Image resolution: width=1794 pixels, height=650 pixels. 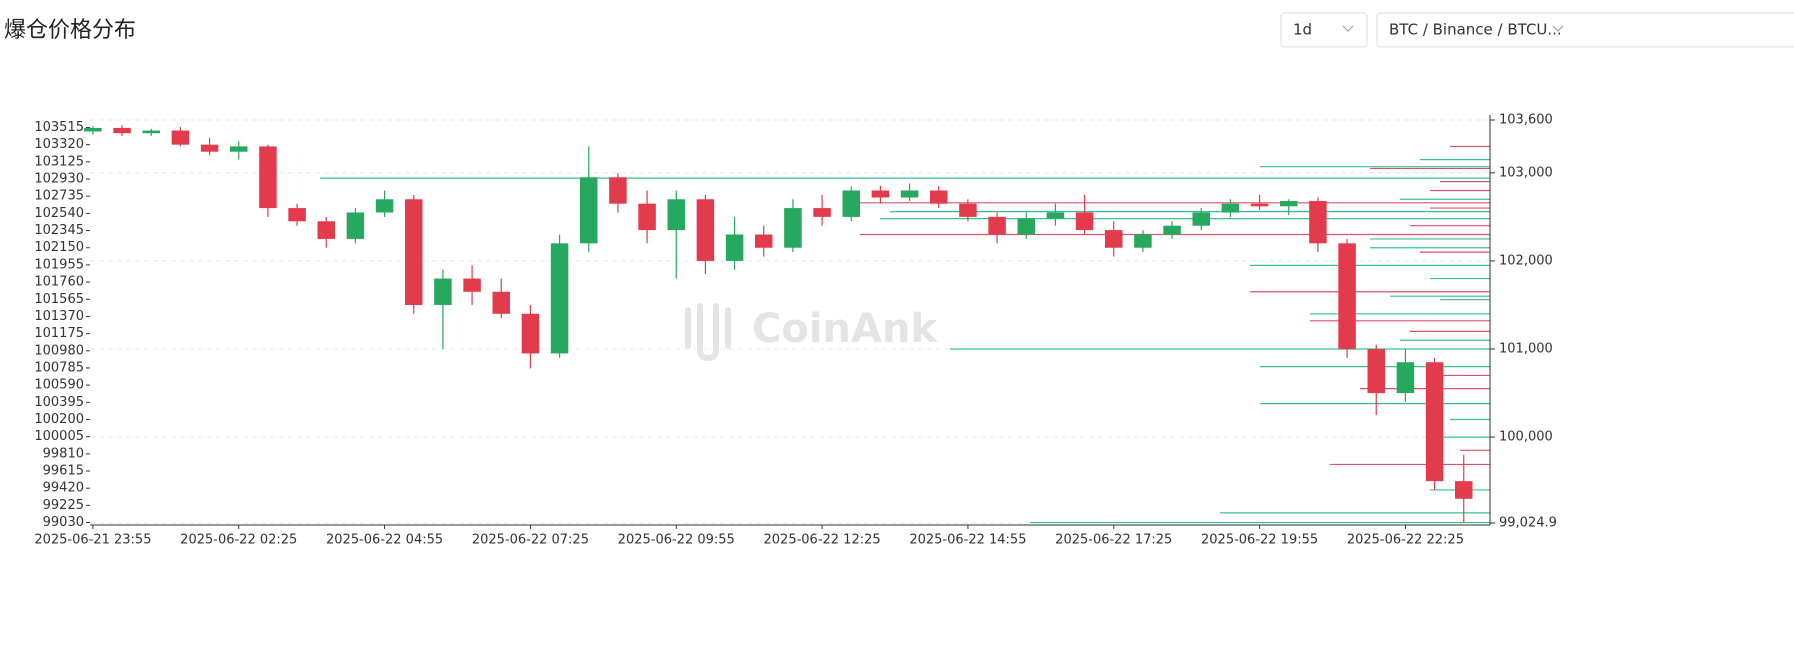 What do you see at coordinates (59, 179) in the screenshot?
I see `y-tick-label: 102930` at bounding box center [59, 179].